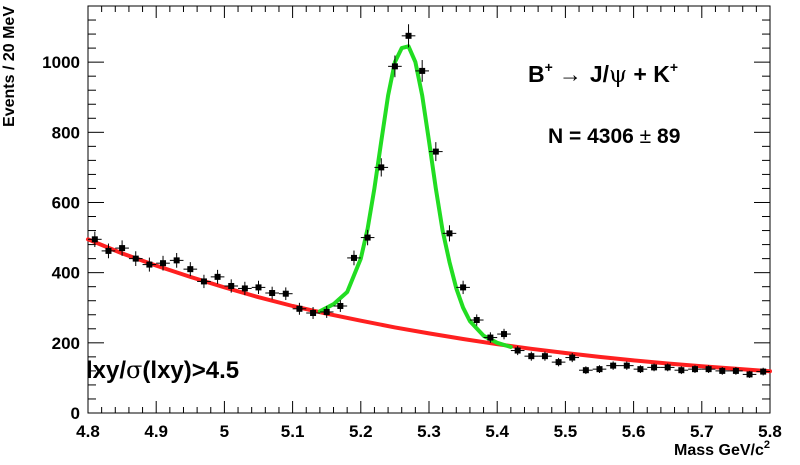  What do you see at coordinates (156, 431) in the screenshot?
I see `x-tick-label: 4.9` at bounding box center [156, 431].